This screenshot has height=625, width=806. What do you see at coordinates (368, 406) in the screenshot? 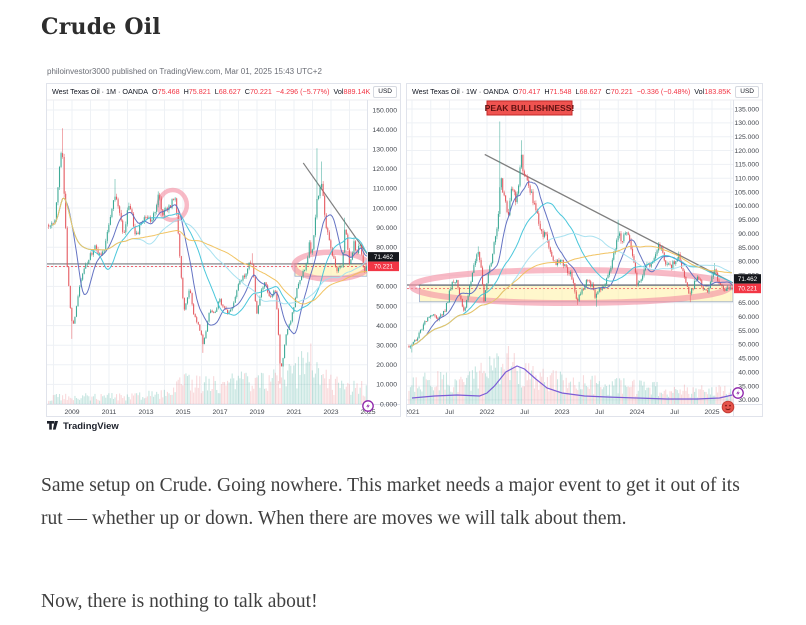
I see `bolt-sticker-icon` at bounding box center [368, 406].